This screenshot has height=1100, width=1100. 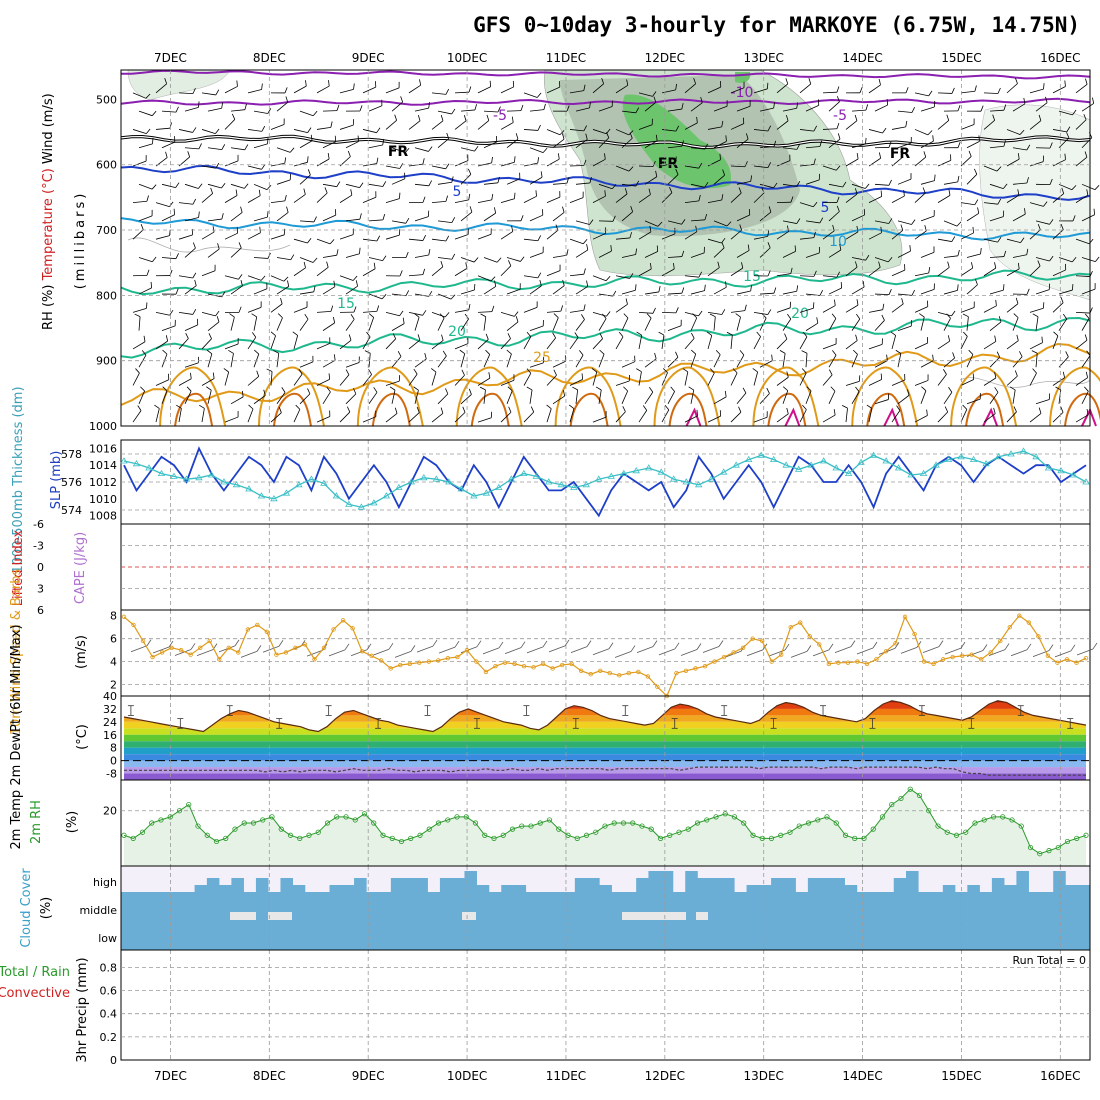 I want to click on cloud-level-label: high, so click(x=105, y=882).